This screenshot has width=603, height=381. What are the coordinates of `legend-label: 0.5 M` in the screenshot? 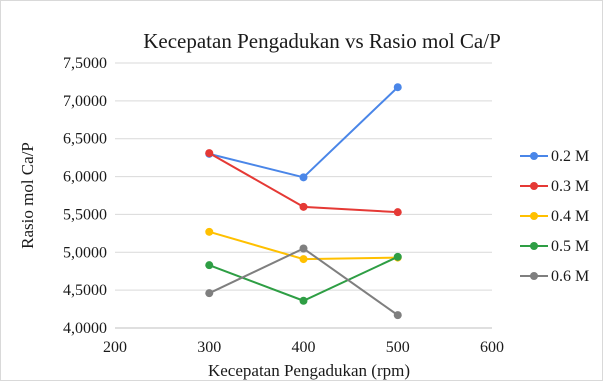 It's located at (570, 246).